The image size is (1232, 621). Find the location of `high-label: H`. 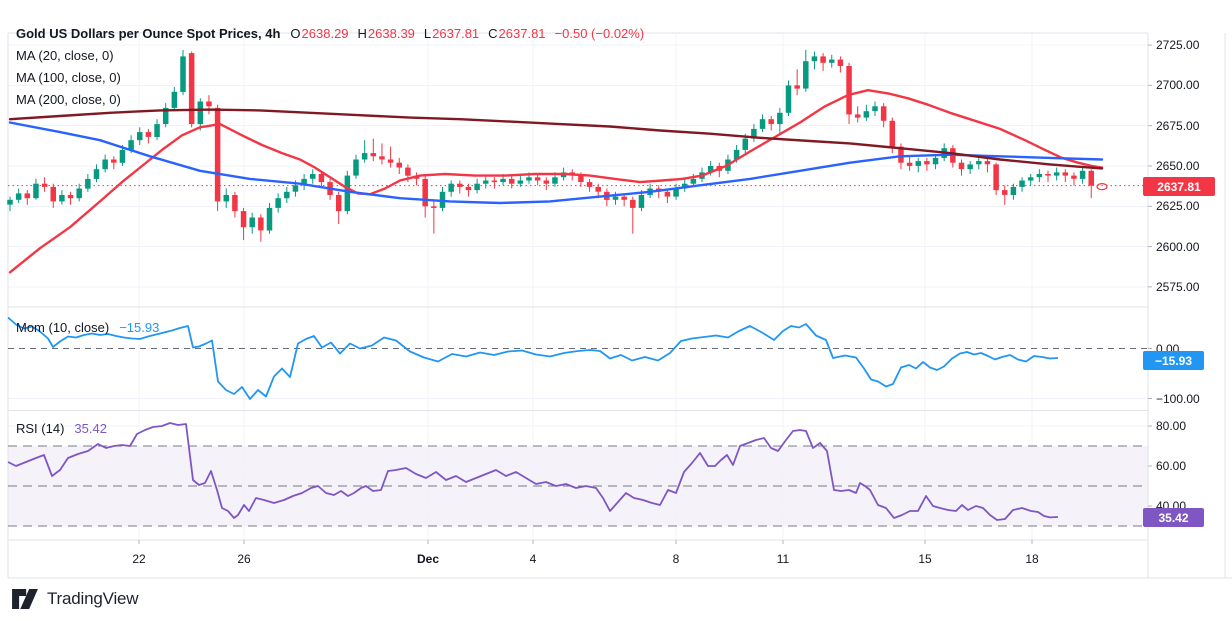

high-label: H is located at coordinates (362, 33).